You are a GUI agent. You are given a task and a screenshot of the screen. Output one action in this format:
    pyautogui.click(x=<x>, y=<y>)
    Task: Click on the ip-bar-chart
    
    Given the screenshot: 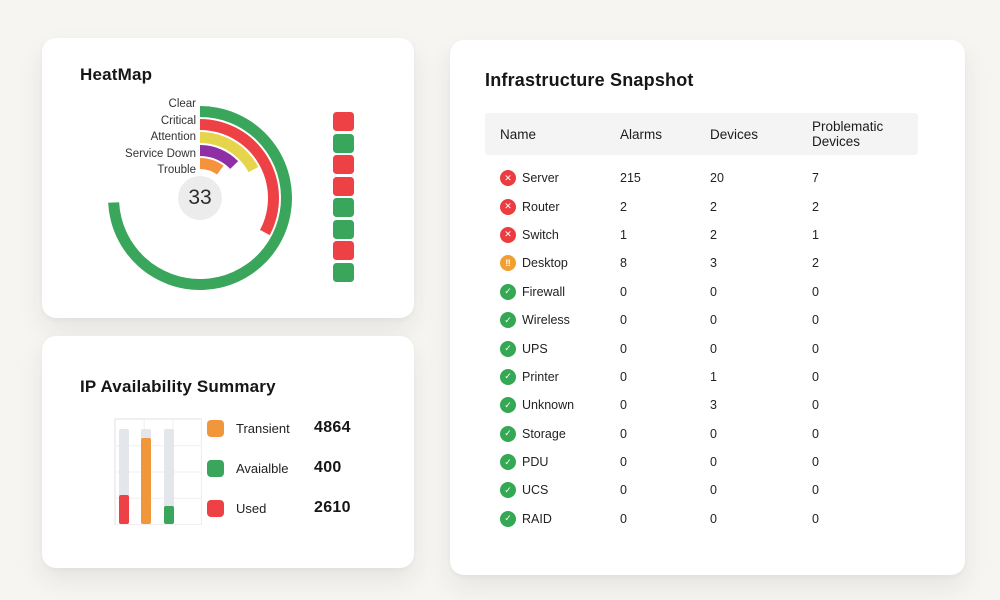 What is the action you would take?
    pyautogui.click(x=158, y=471)
    